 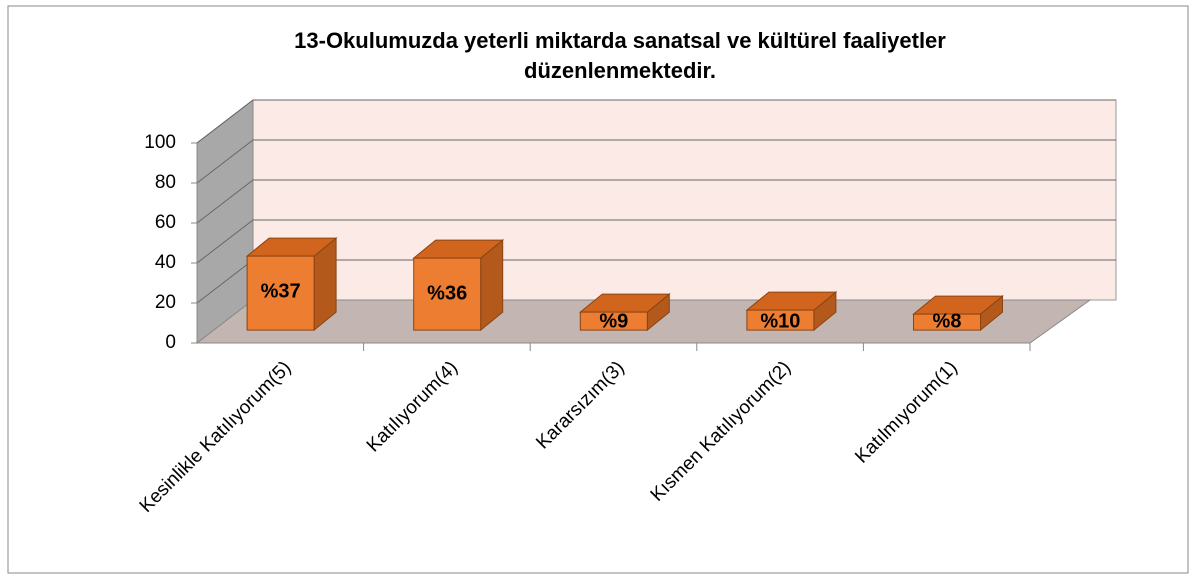 What do you see at coordinates (165, 222) in the screenshot?
I see `y-tick-label: 60` at bounding box center [165, 222].